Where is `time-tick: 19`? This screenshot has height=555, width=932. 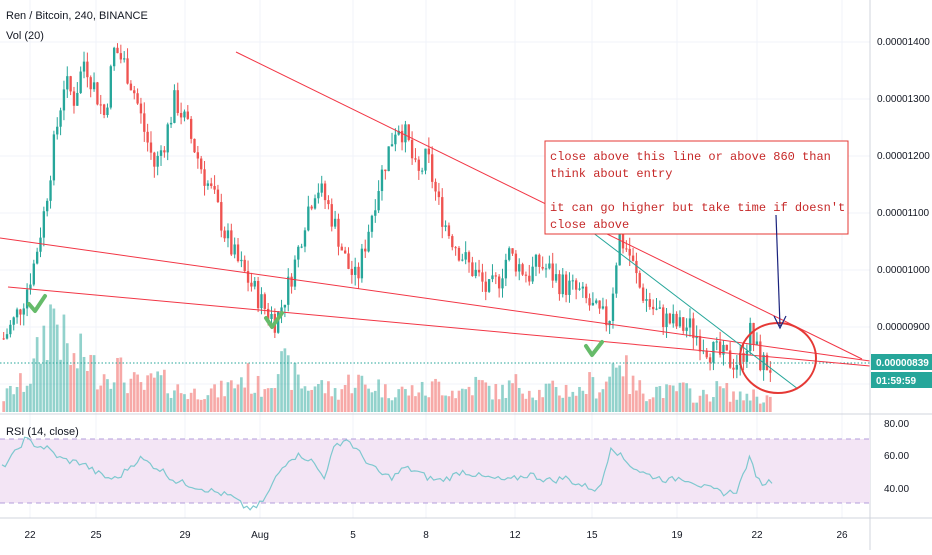
time-tick: 19 is located at coordinates (677, 535).